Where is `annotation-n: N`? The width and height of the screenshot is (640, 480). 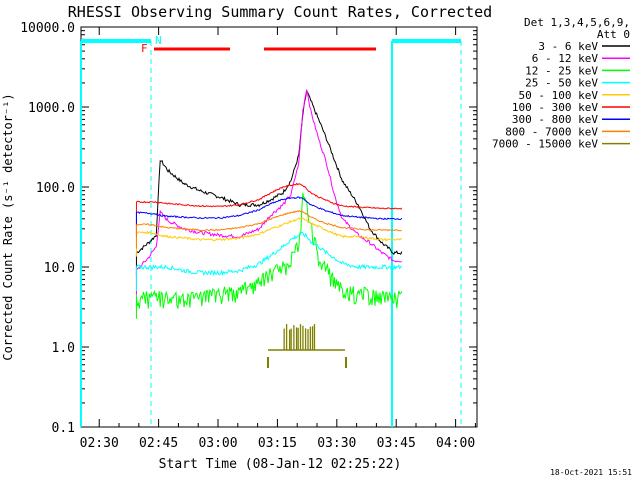 annotation-n: N is located at coordinates (158, 40).